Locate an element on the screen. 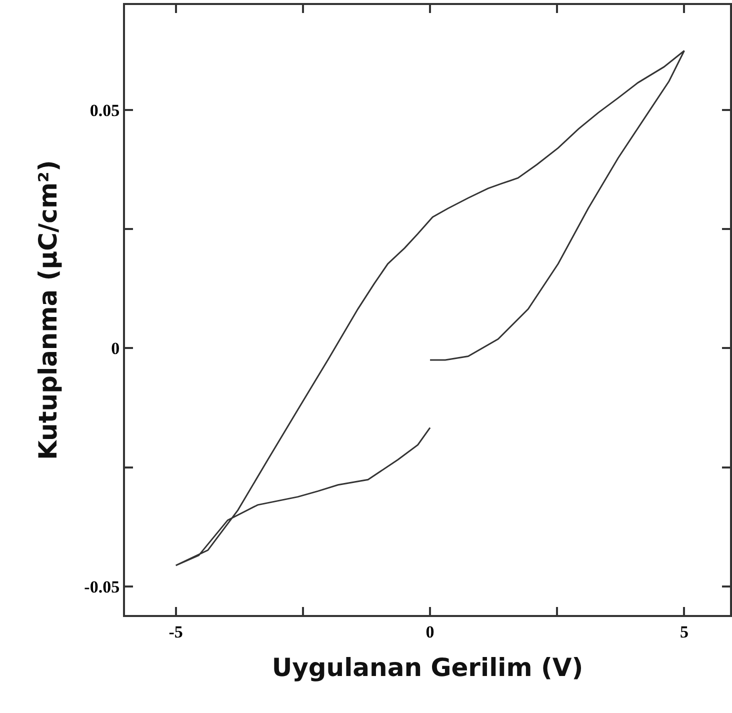 This screenshot has height=713, width=732. y-axis-title: Kutuplanma (μC/cm²) is located at coordinates (47, 310).